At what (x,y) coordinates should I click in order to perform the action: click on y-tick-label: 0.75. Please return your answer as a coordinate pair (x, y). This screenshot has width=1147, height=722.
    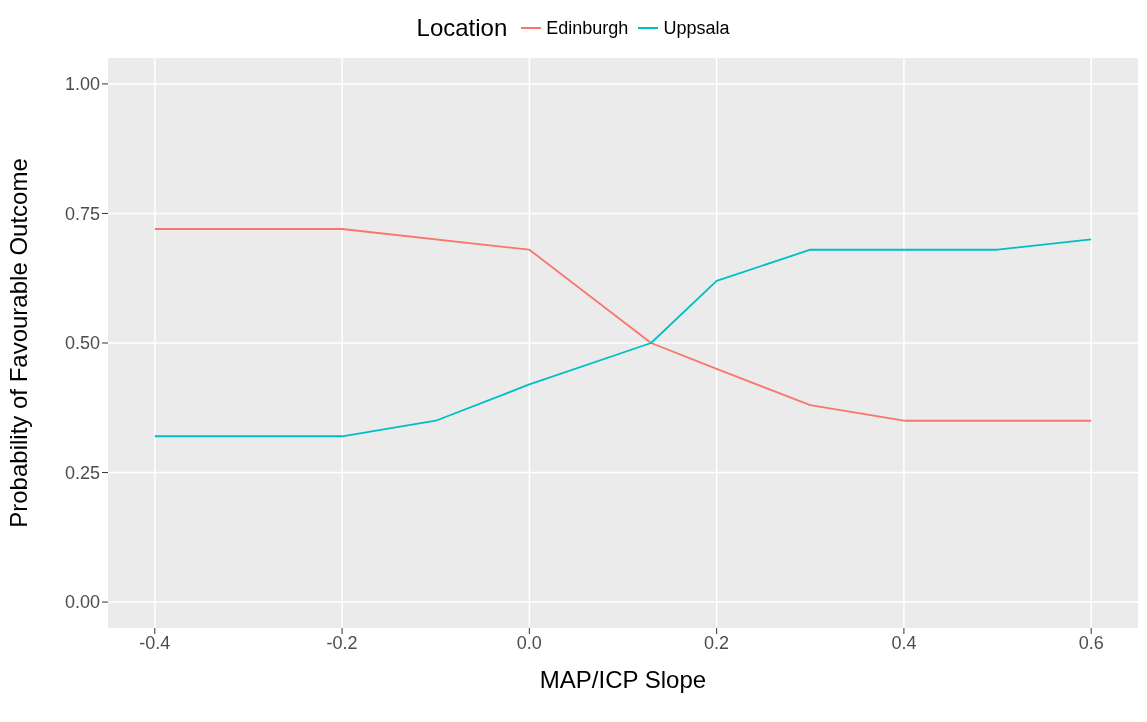
    Looking at the image, I should click on (82, 213).